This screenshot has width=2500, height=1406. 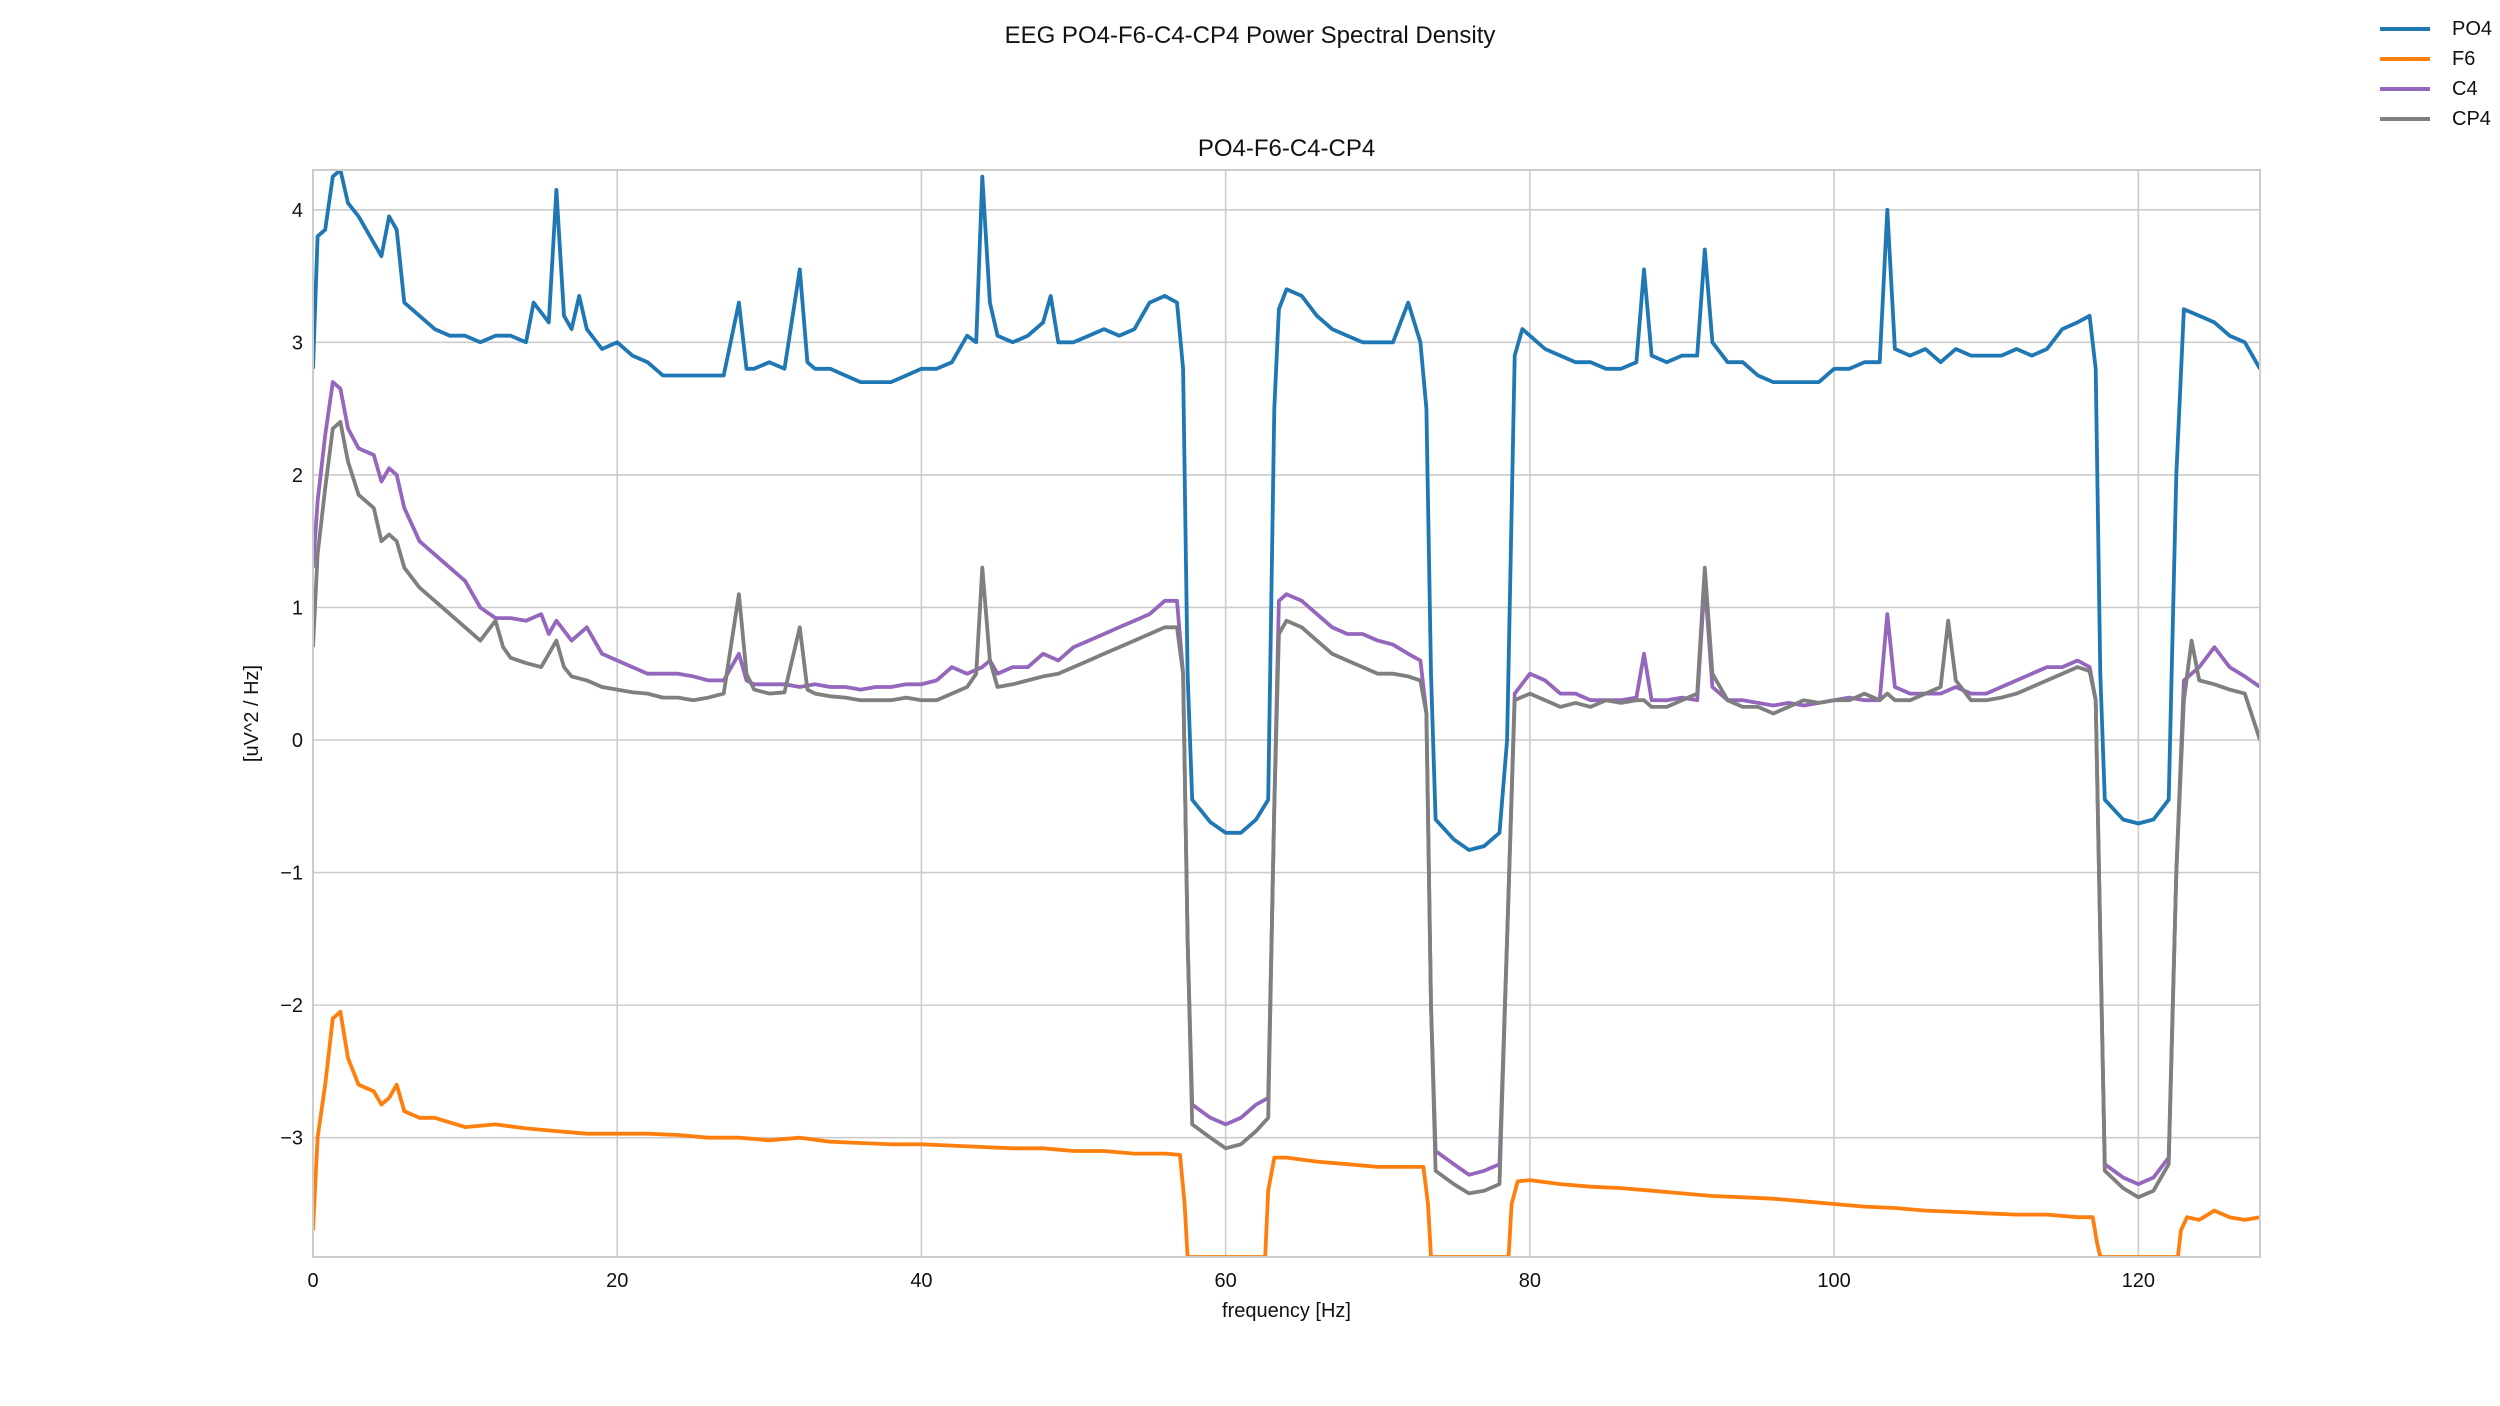 What do you see at coordinates (297, 608) in the screenshot?
I see `y-tick-label: 1` at bounding box center [297, 608].